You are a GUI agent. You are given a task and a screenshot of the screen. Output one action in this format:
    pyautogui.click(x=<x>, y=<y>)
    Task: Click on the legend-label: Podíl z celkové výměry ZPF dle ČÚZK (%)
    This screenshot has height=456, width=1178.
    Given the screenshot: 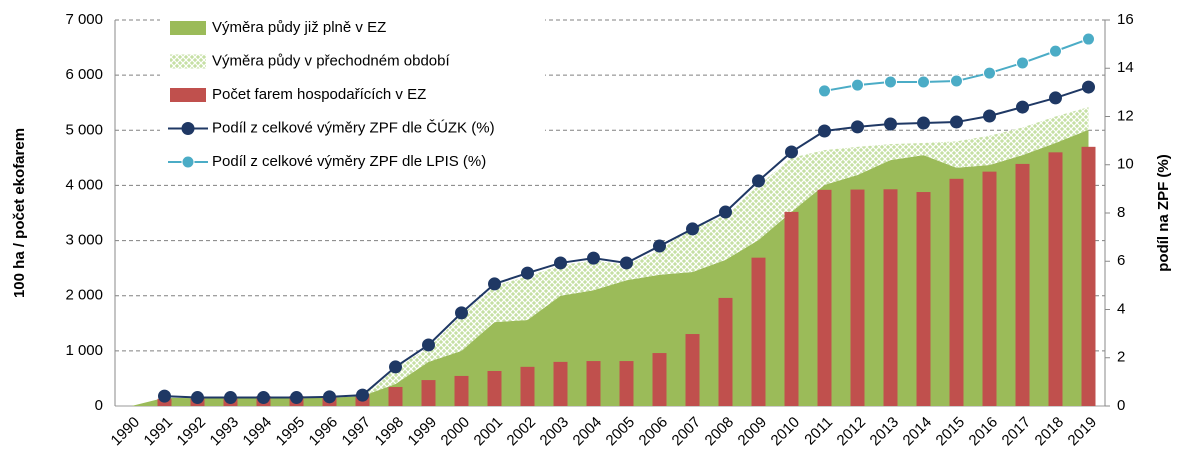 What is the action you would take?
    pyautogui.click(x=353, y=127)
    